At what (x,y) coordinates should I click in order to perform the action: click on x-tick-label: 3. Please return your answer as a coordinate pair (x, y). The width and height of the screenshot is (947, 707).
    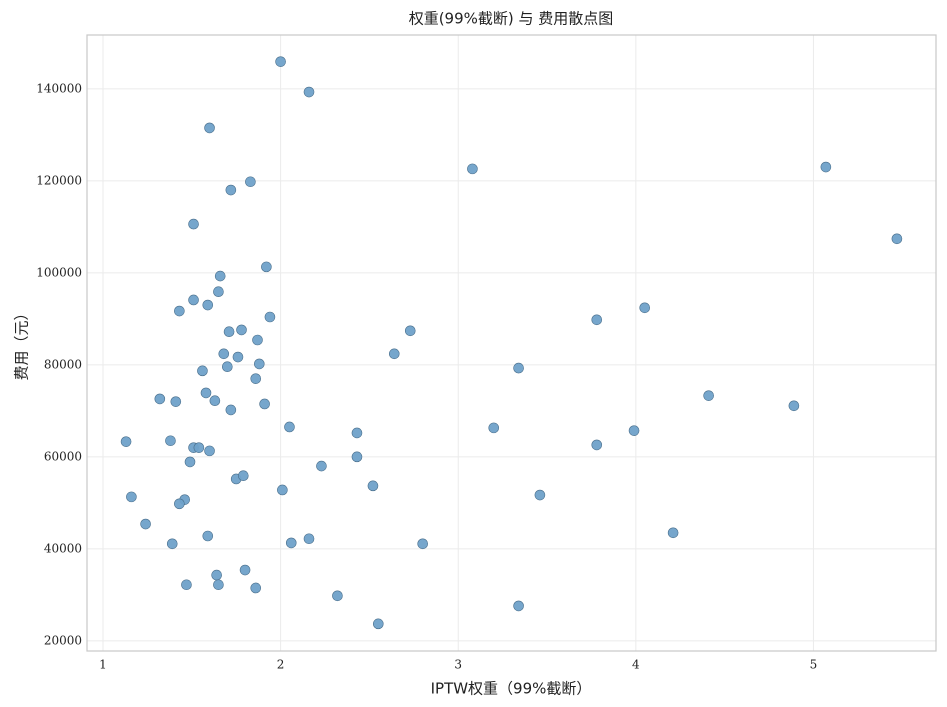
    Looking at the image, I should click on (458, 665).